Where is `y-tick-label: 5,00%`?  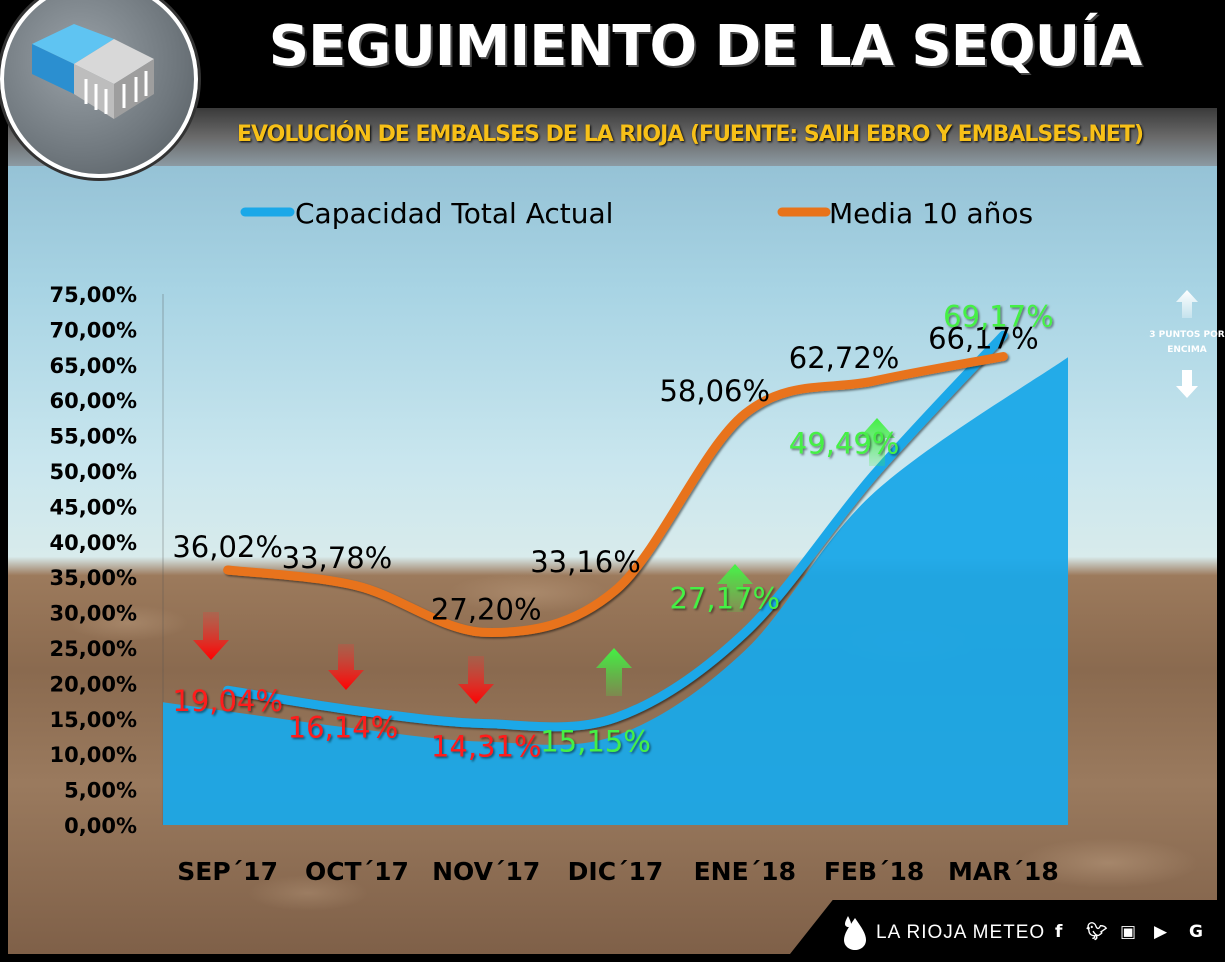 y-tick-label: 5,00% is located at coordinates (100, 791).